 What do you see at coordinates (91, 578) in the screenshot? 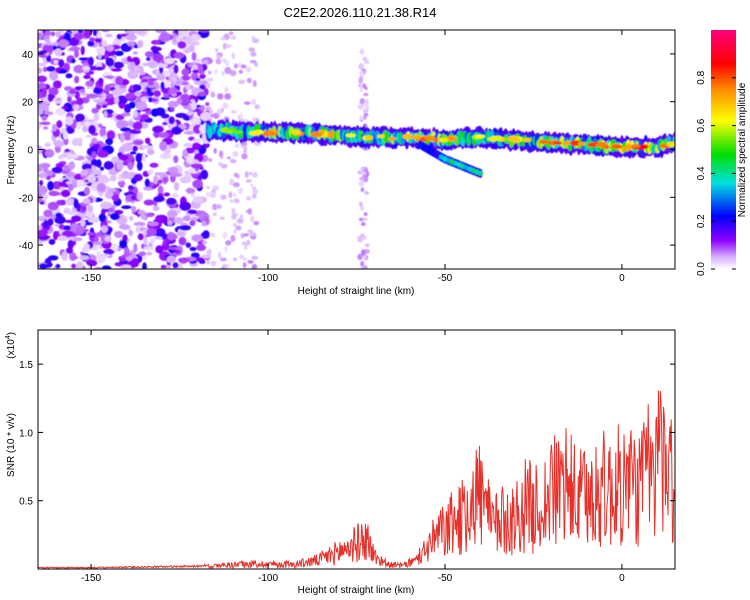
I see `x-tick-label: -150` at bounding box center [91, 578].